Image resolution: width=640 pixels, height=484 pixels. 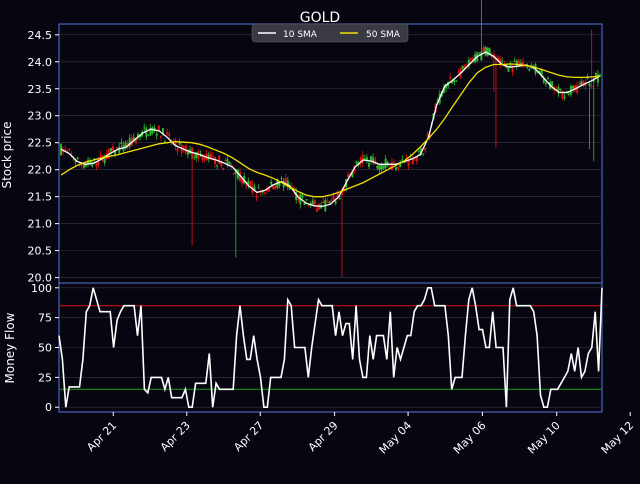 I want to click on legend-label-sma50: 50 SMA, so click(x=383, y=35).